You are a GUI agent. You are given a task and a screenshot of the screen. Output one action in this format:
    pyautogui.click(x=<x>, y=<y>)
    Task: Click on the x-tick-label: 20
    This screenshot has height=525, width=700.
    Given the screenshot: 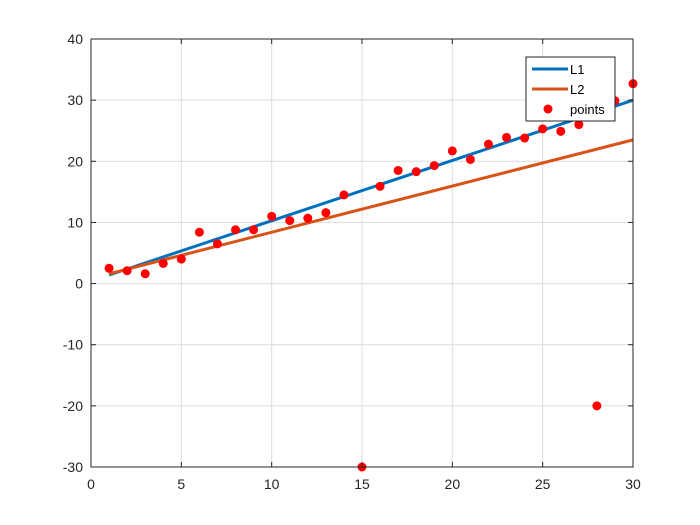 What is the action you would take?
    pyautogui.click(x=453, y=484)
    